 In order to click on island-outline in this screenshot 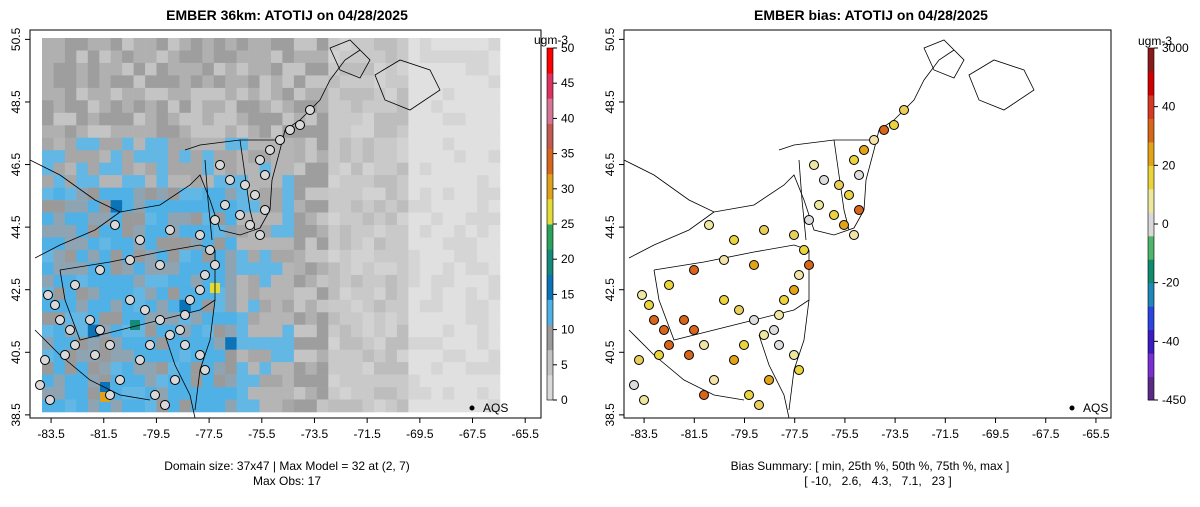, I will do `click(1001, 85)`.